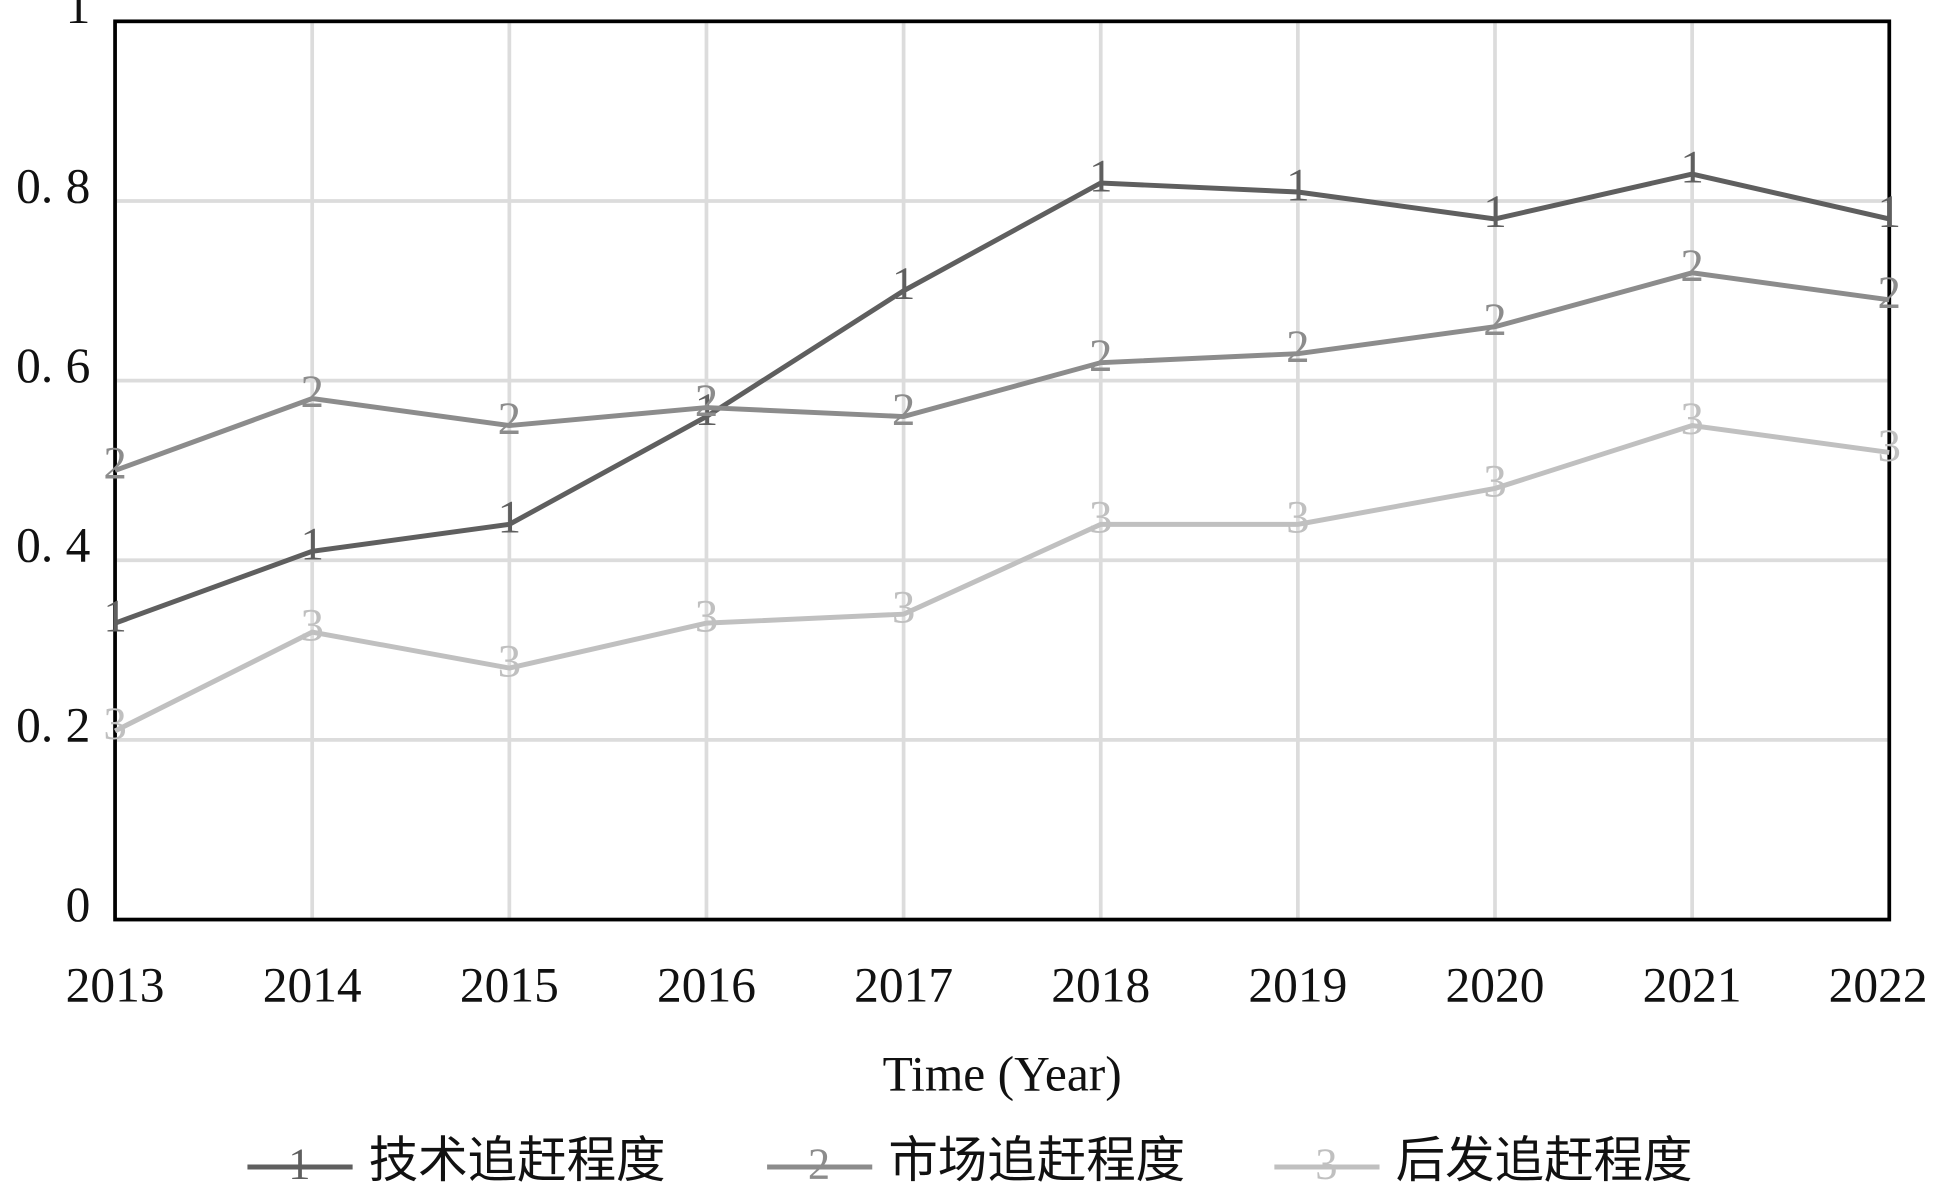  Describe the element at coordinates (53, 724) in the screenshot. I see `y-tick-label: 0. 2` at that location.